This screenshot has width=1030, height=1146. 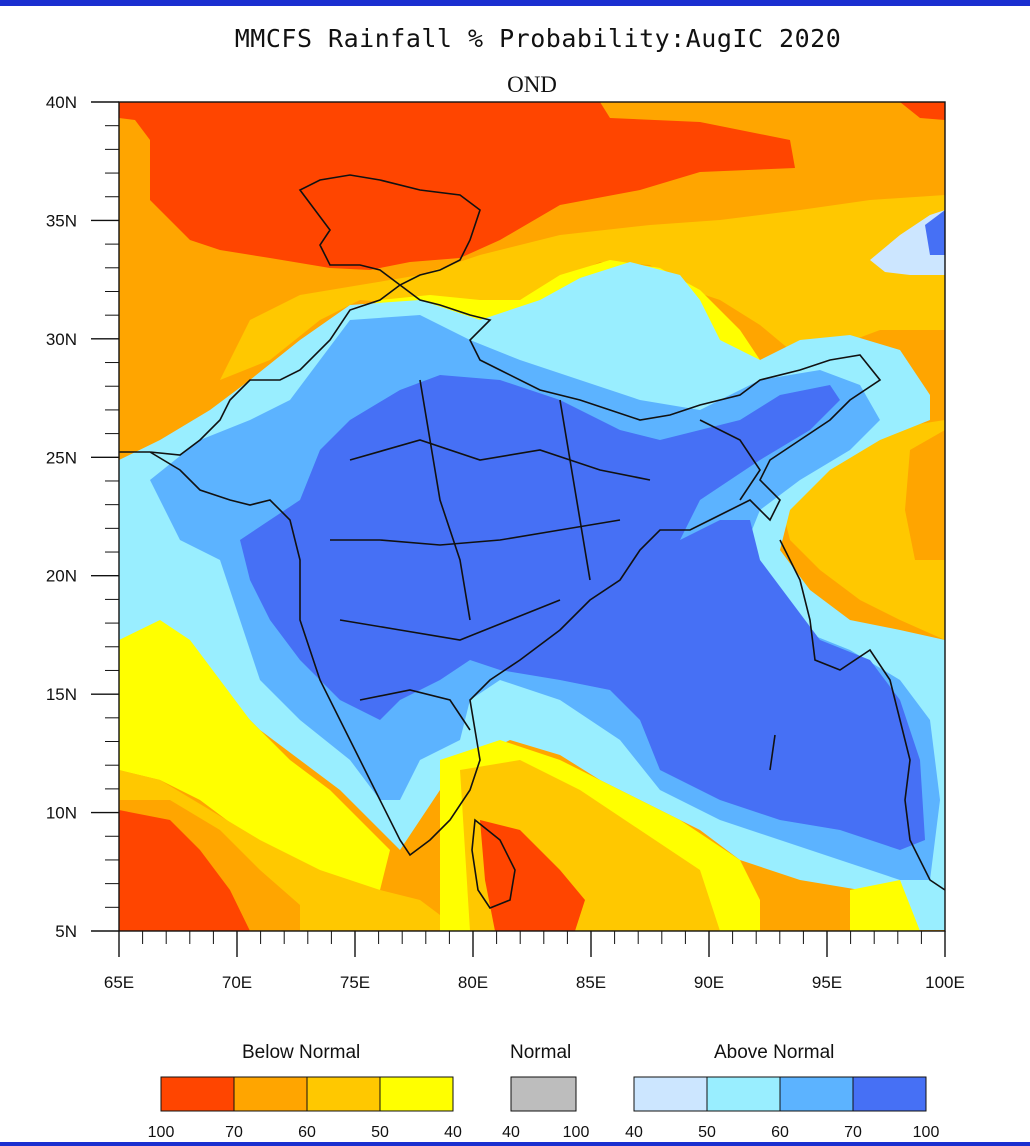 I want to click on y-tick-label: 5N, so click(x=66, y=931).